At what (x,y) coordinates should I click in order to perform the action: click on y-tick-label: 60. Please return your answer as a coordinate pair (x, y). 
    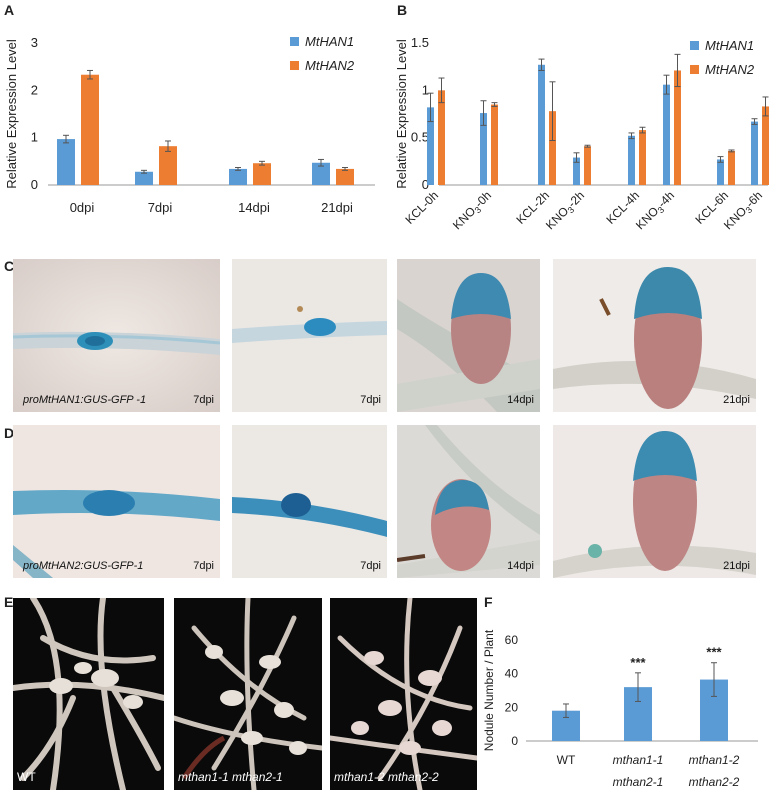
    Looking at the image, I should click on (512, 640).